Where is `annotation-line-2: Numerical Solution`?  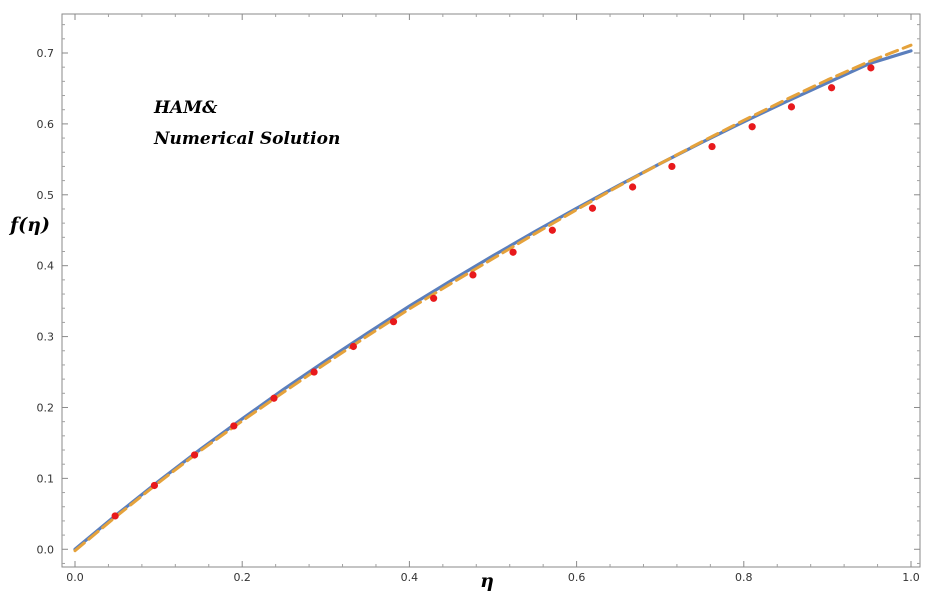
annotation-line-2: Numerical Solution is located at coordinates (246, 139).